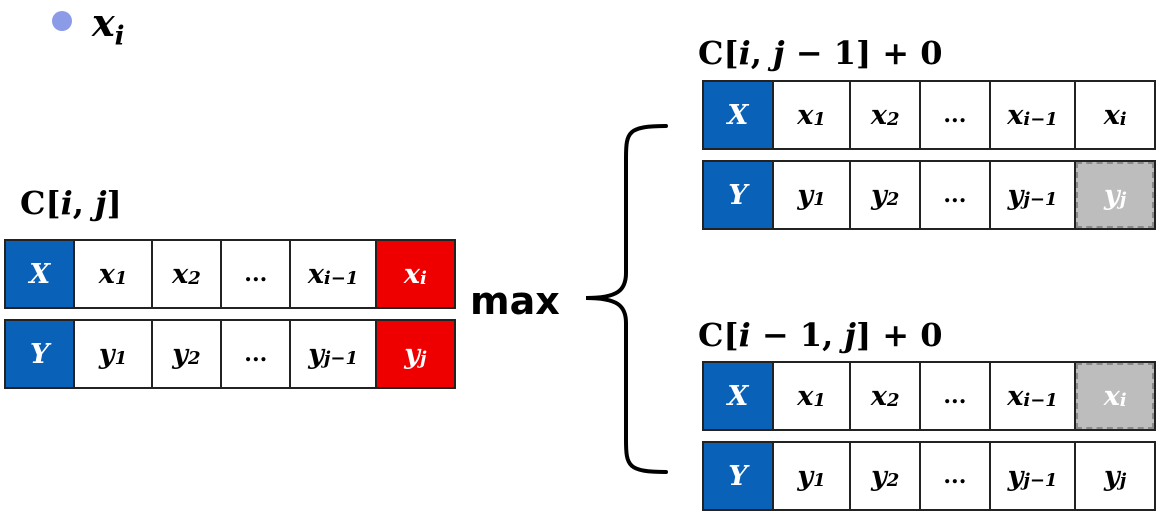 The image size is (1162, 531). Describe the element at coordinates (820, 53) in the screenshot. I see `top-right-table-title: C[i, j − 1] + 0` at that location.